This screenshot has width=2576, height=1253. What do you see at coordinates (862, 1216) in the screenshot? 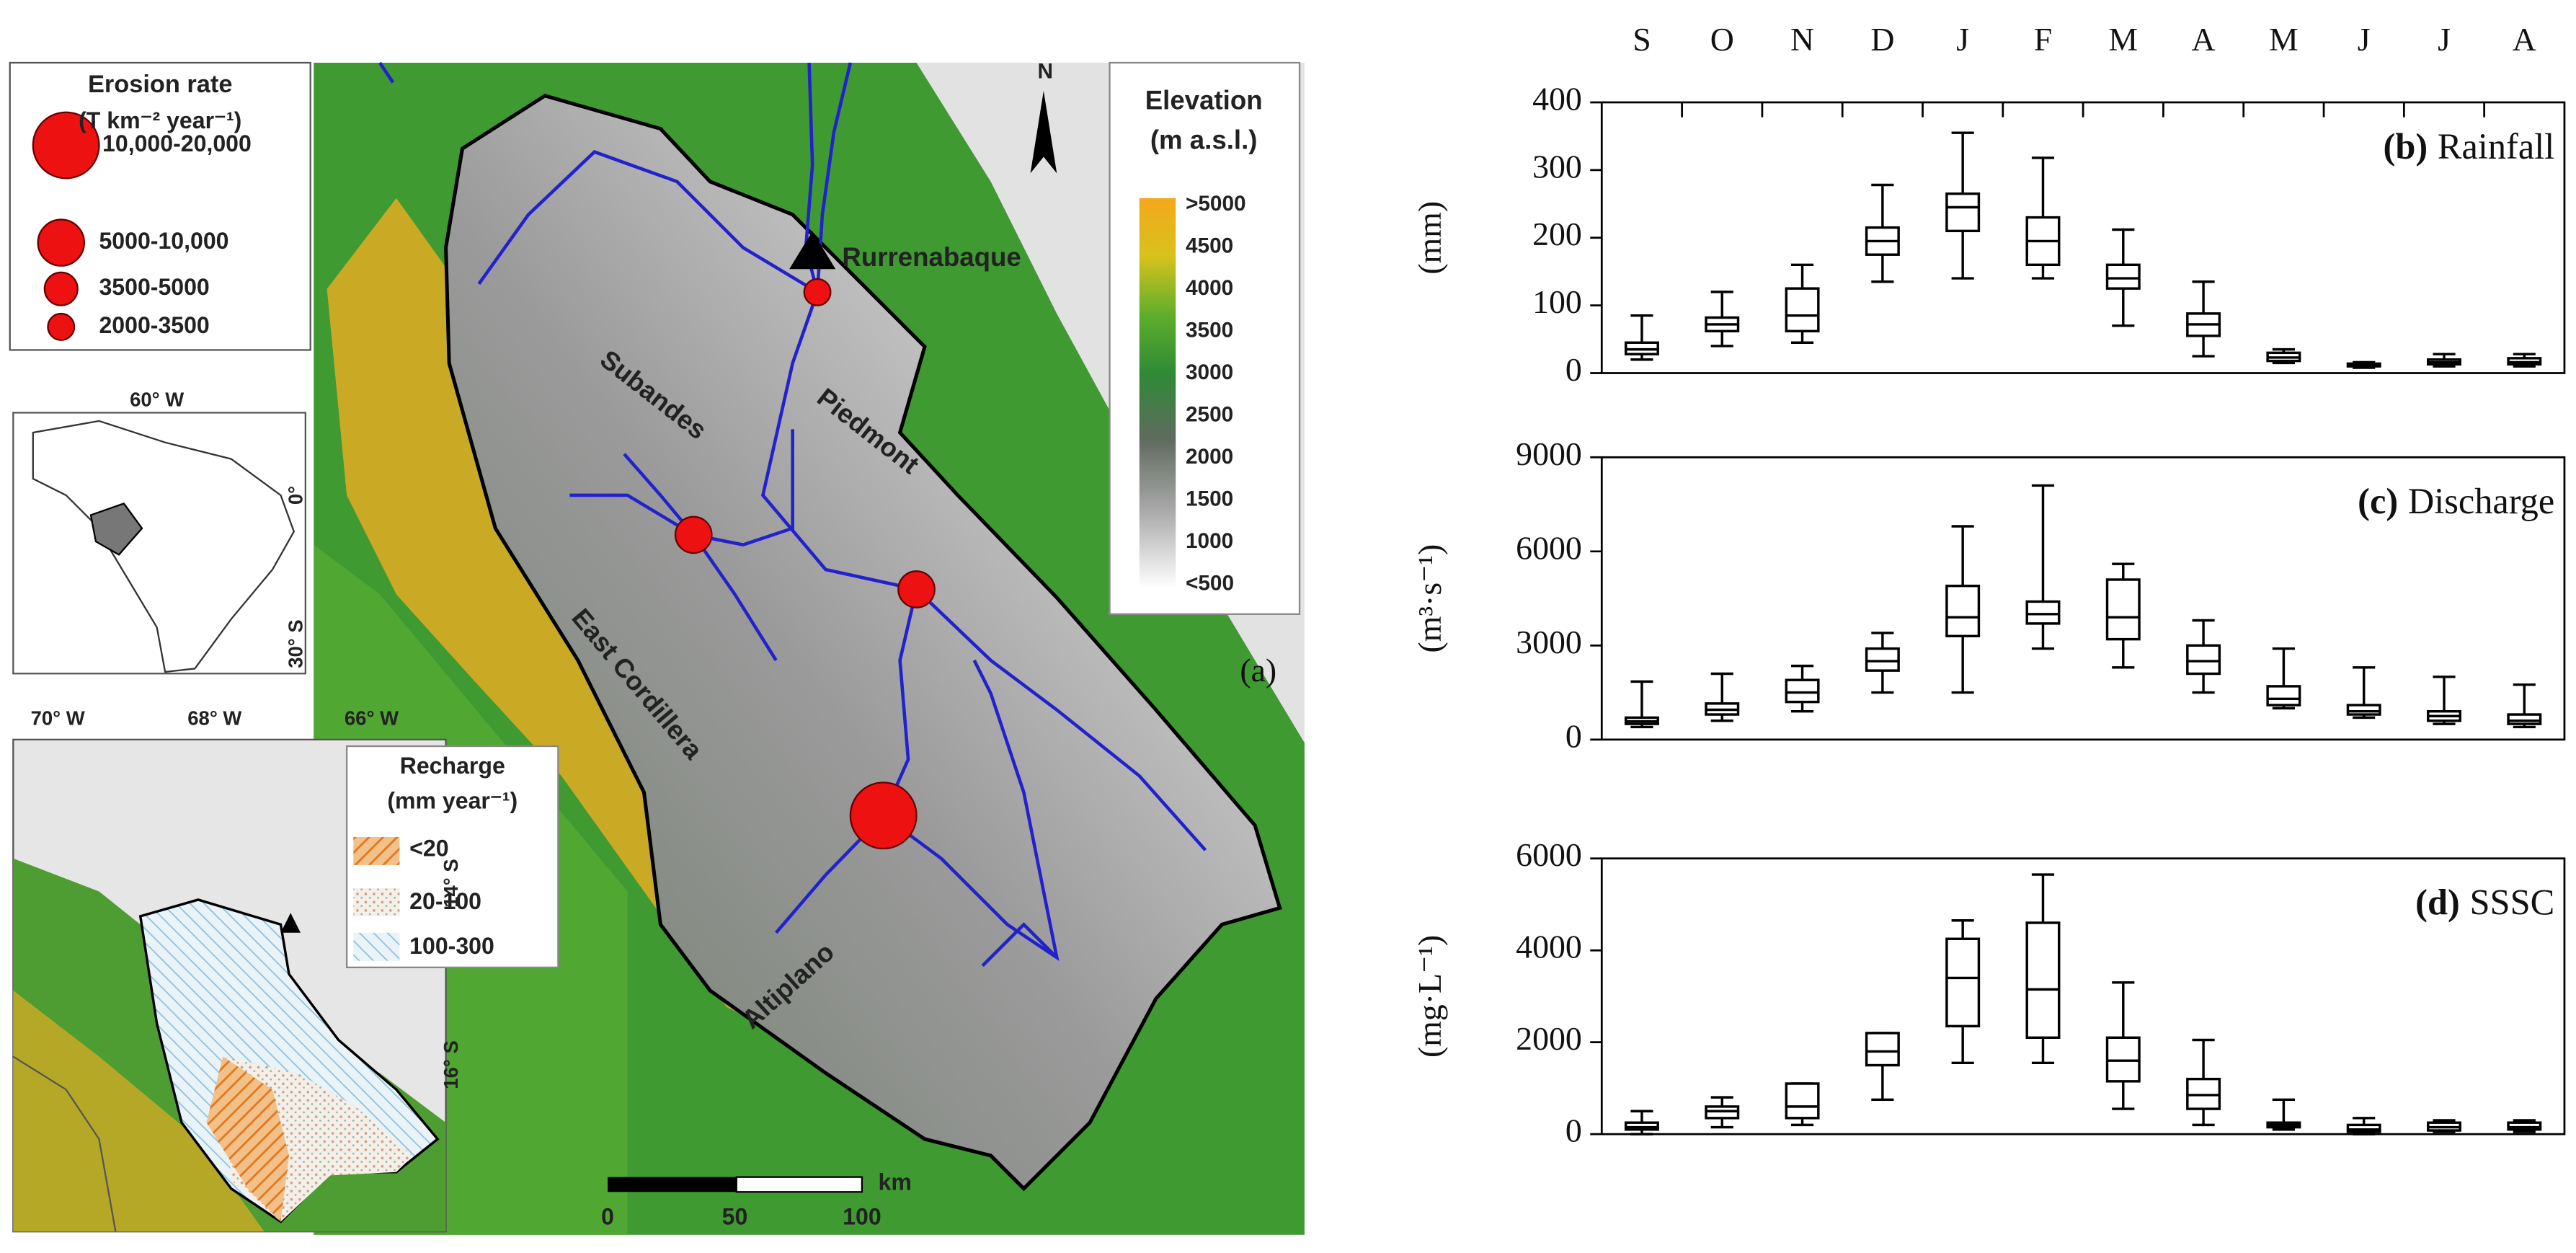
I see `scale-label: 100` at bounding box center [862, 1216].